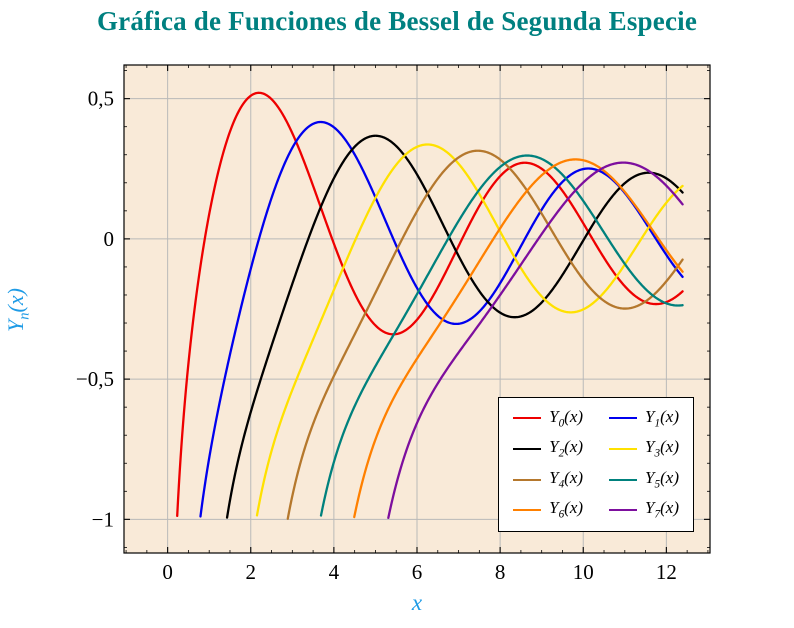 This screenshot has width=794, height=628. What do you see at coordinates (417, 602) in the screenshot?
I see `x-axis-label: x` at bounding box center [417, 602].